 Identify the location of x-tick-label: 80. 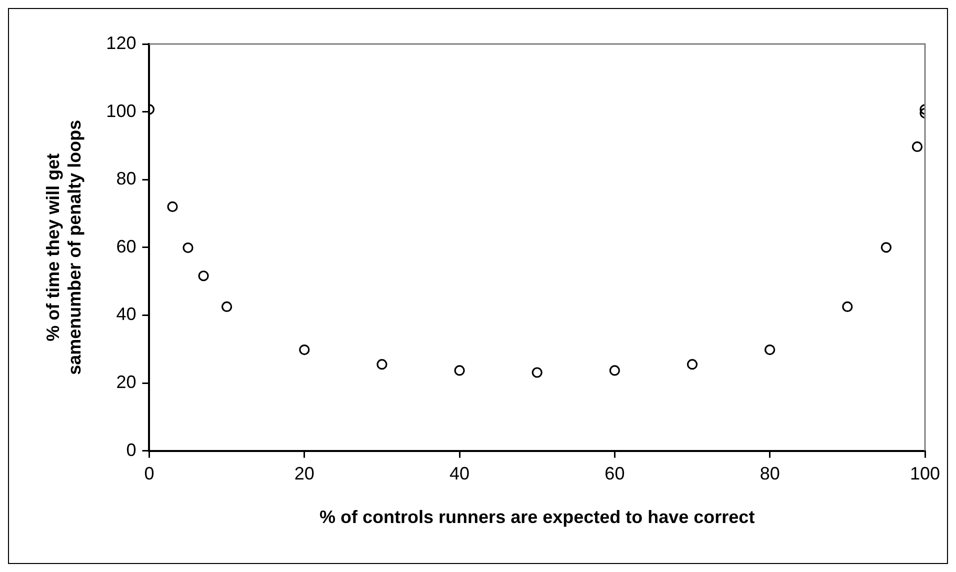
(770, 474).